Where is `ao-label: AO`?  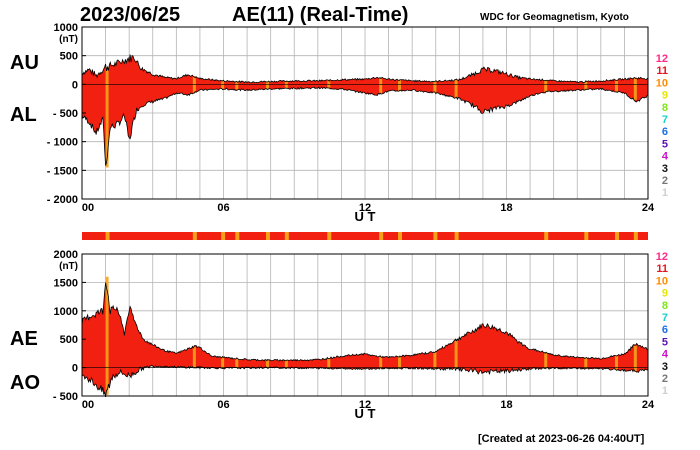 ao-label: AO is located at coordinates (25, 383).